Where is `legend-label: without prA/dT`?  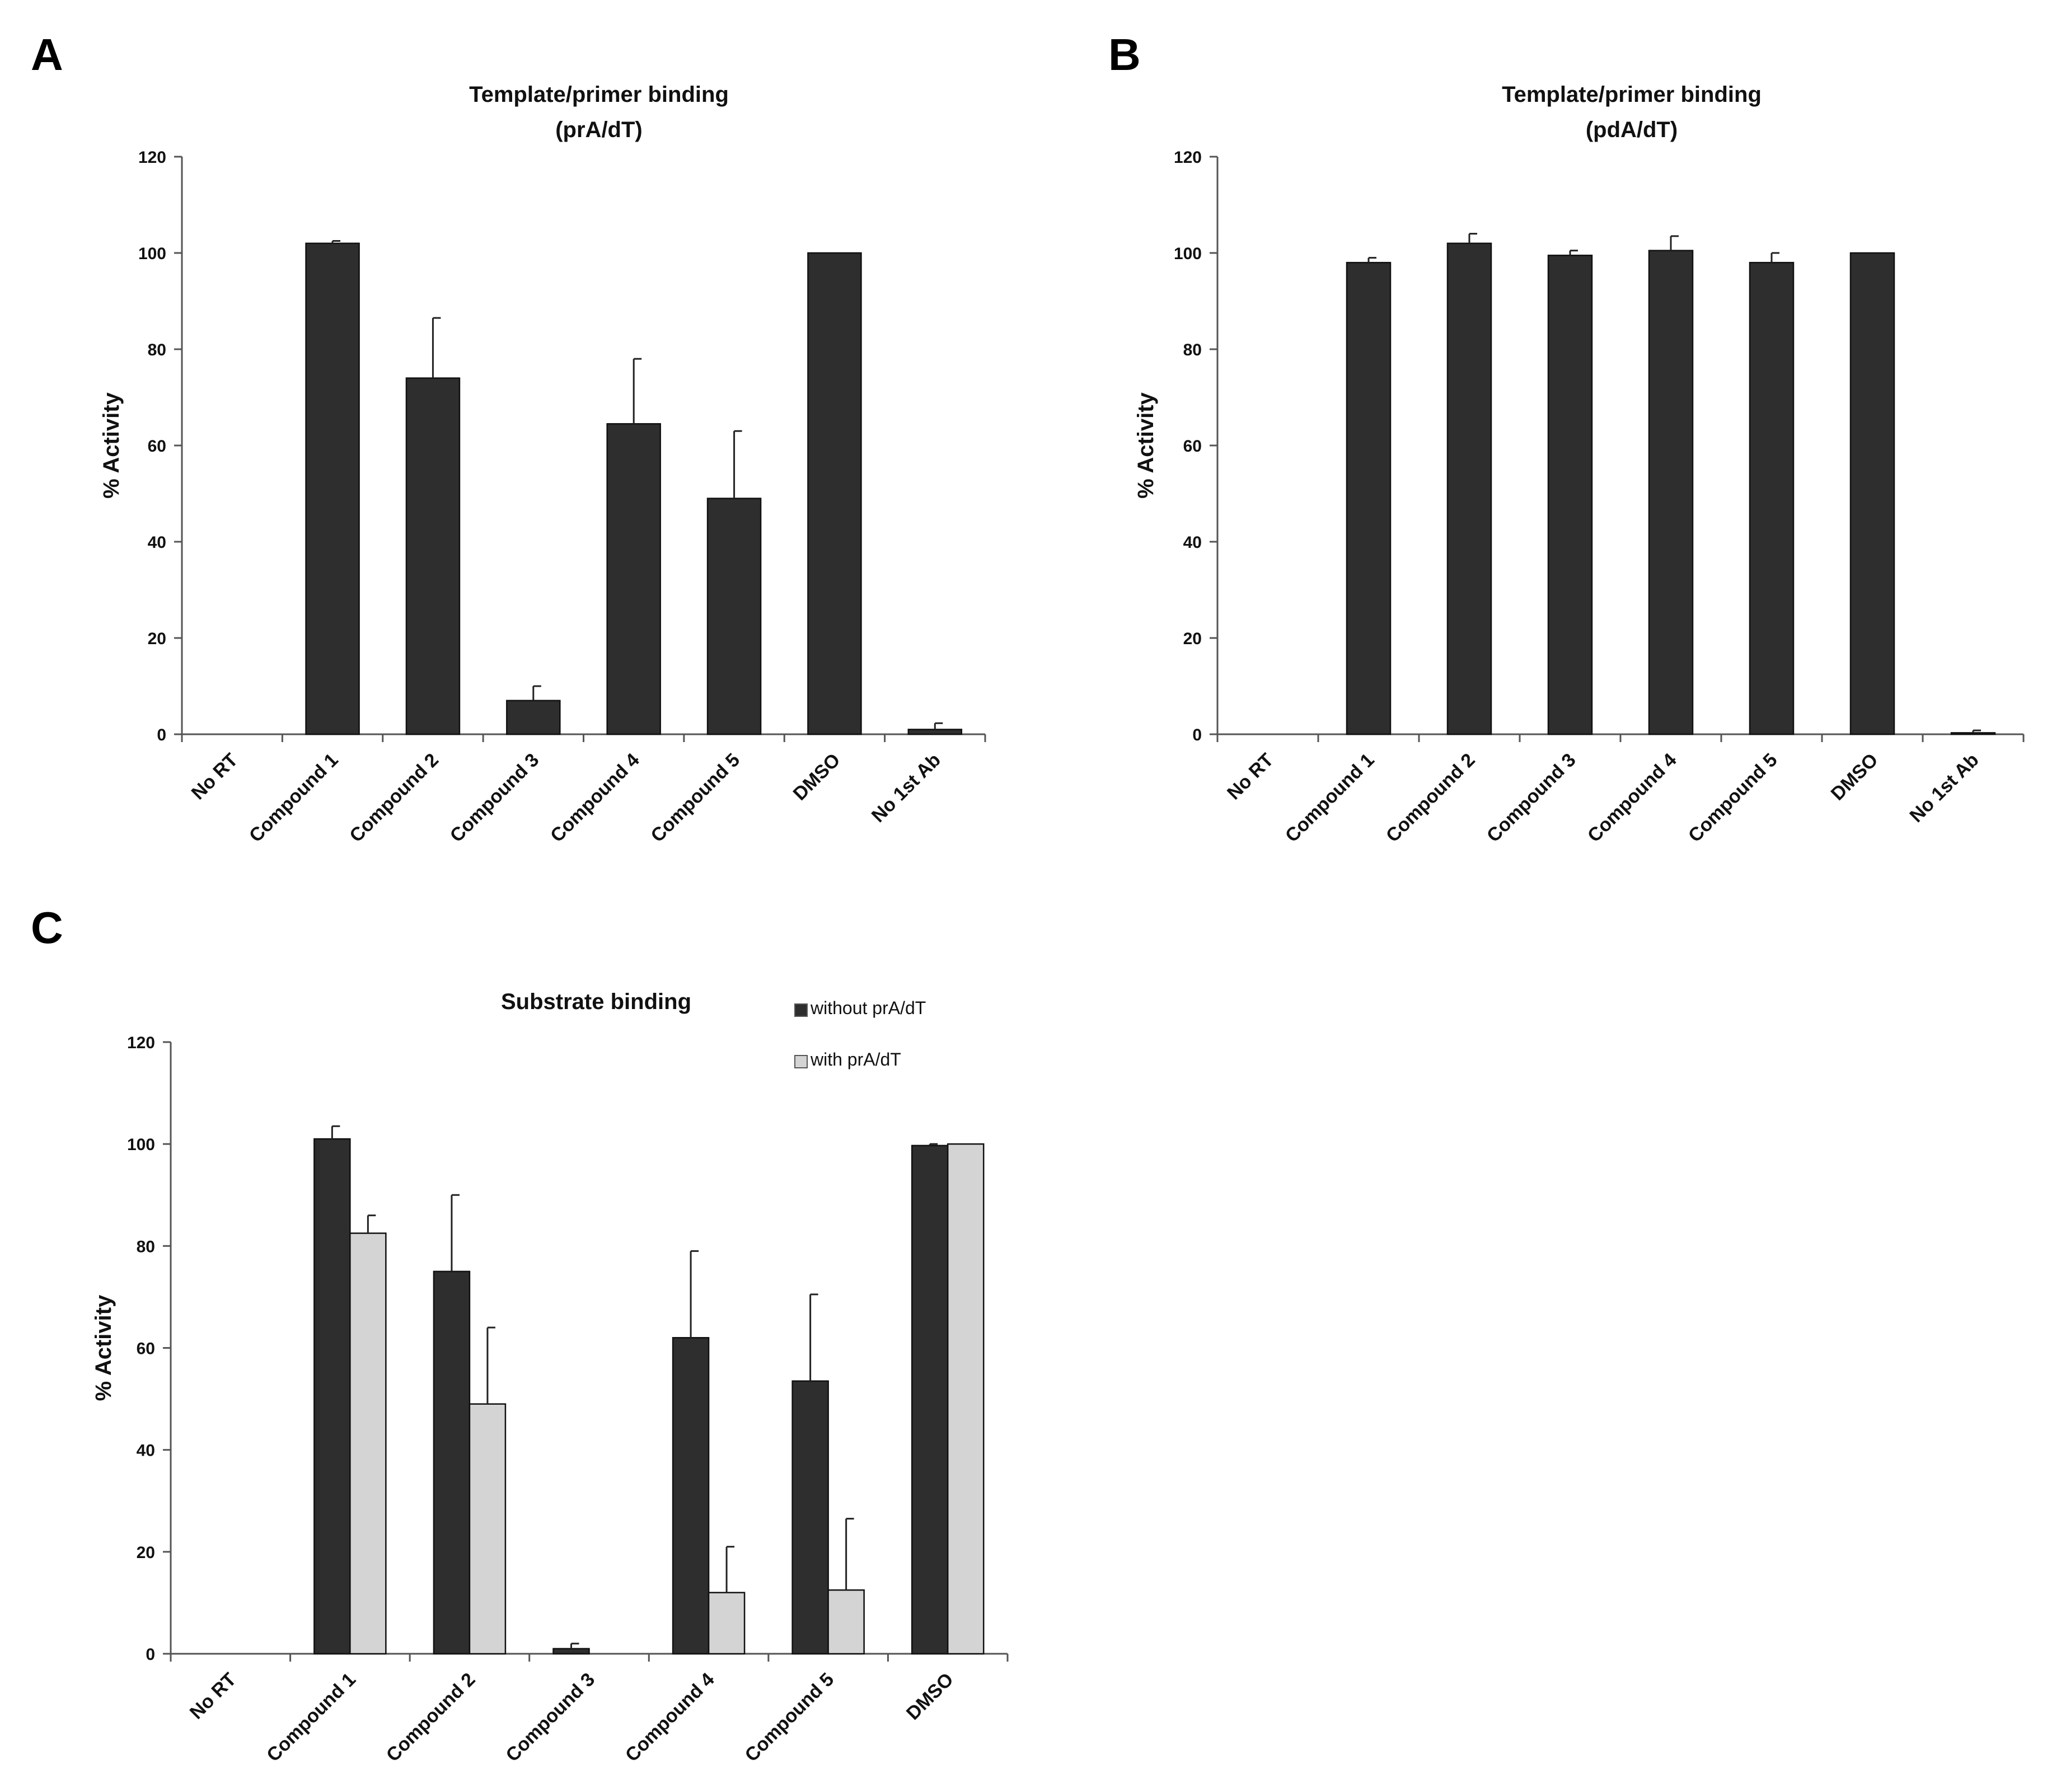
legend-label: without prA/dT is located at coordinates (868, 1008).